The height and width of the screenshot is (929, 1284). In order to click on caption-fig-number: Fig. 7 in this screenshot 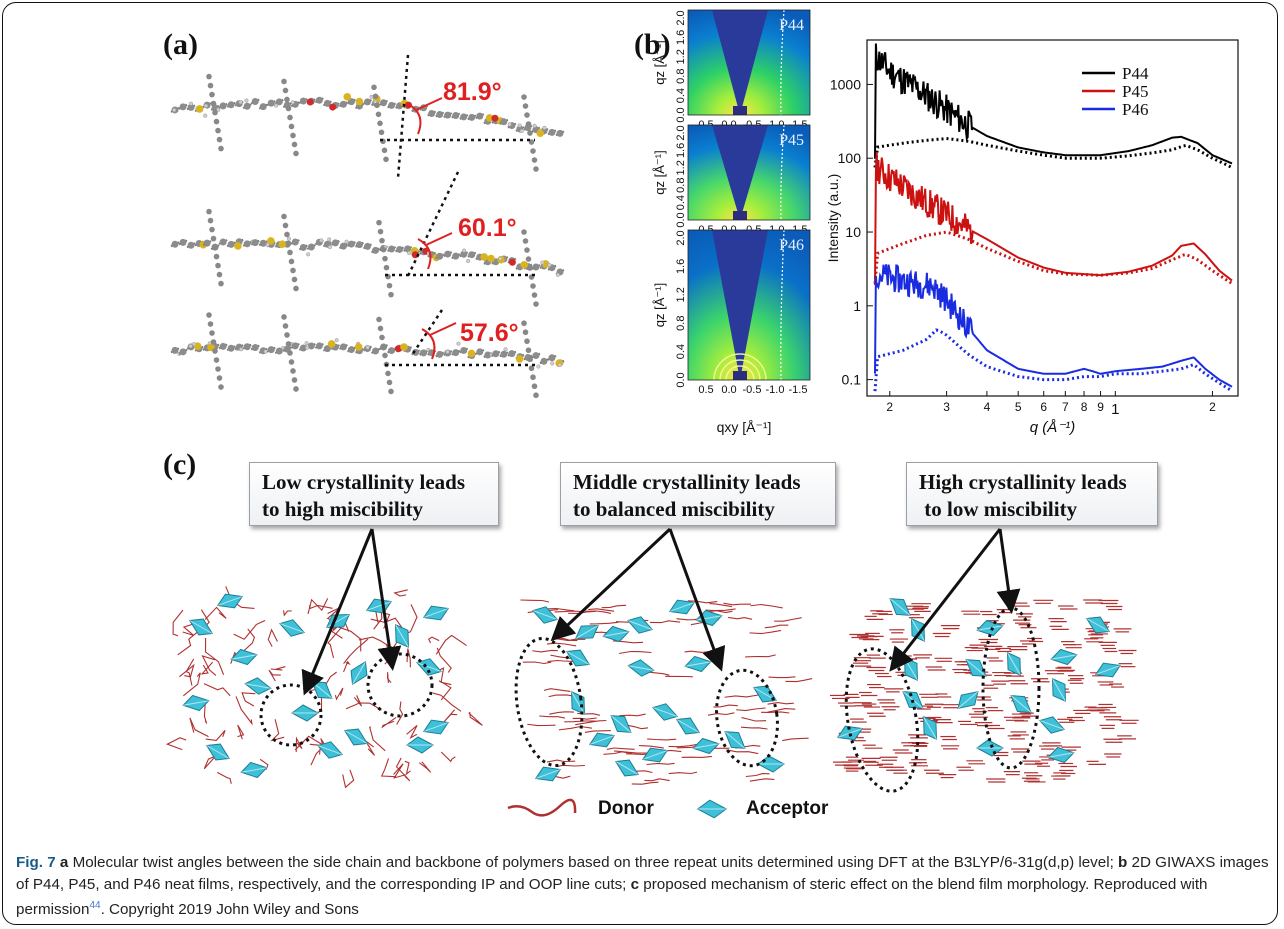, I will do `click(36, 862)`.